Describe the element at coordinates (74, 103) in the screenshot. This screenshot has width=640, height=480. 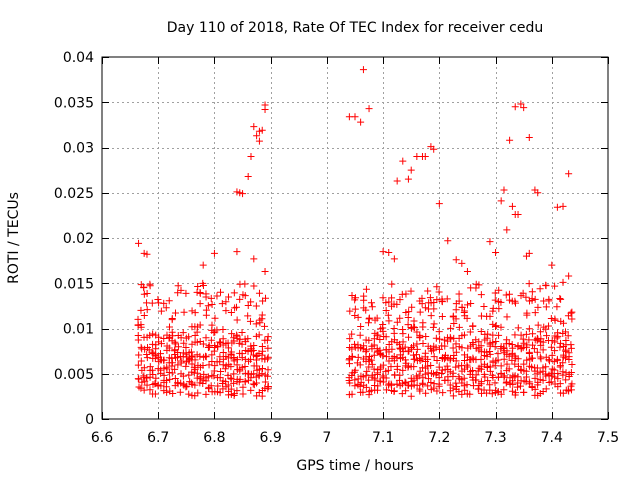
I see `y-tick-label: 0.035` at that location.